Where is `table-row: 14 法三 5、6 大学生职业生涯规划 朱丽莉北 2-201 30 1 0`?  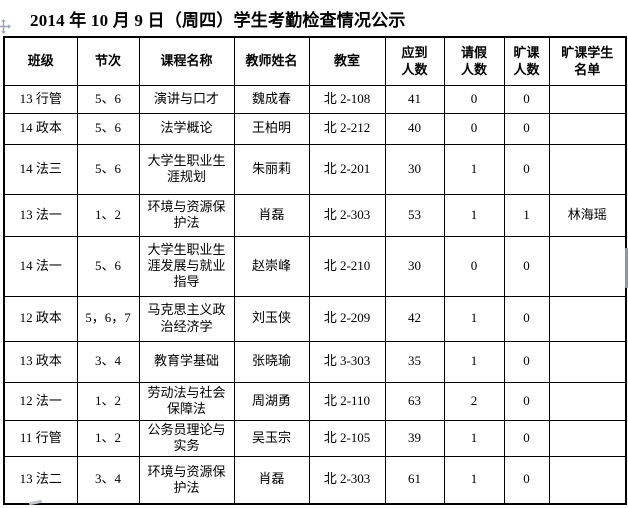
table-row: 14 法三 5、6 大学生职业生涯规划 朱丽莉北 2-201 30 1 0 is located at coordinates (315, 169).